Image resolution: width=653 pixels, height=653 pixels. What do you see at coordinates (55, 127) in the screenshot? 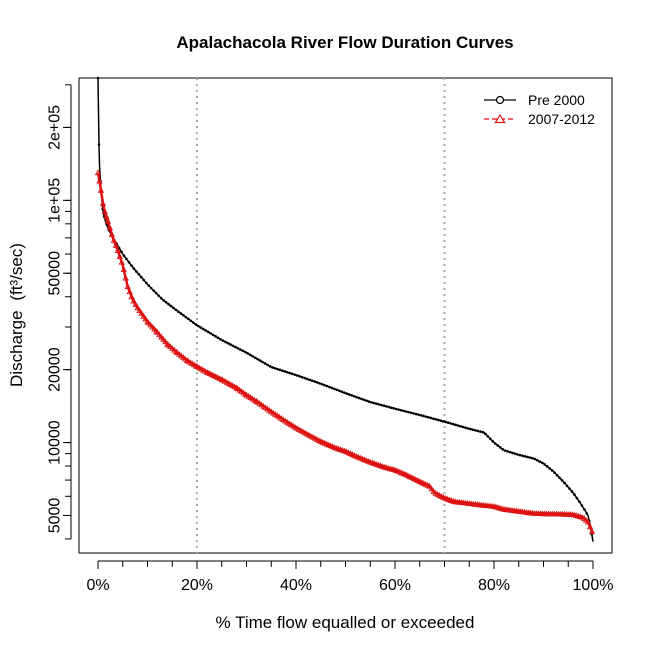
I see `y-tick-label: 2e+05` at bounding box center [55, 127].